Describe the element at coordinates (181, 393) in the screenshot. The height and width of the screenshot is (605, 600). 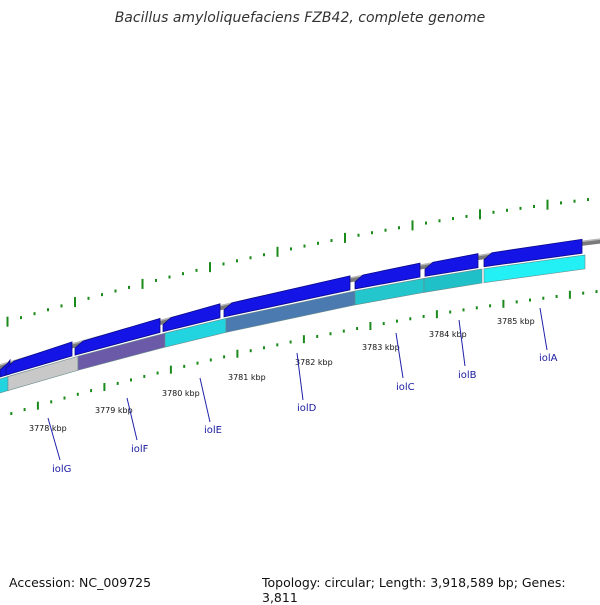
I see `kbp-label-3780: 3780 kbp` at that location.